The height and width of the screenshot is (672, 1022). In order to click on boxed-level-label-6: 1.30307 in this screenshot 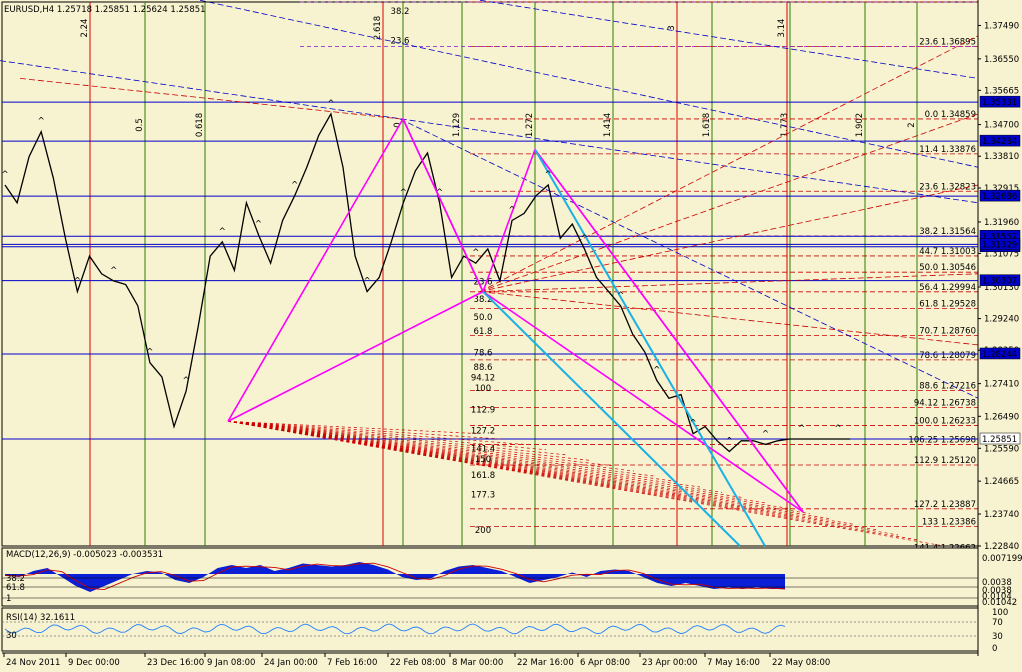, I will do `click(999, 282)`.